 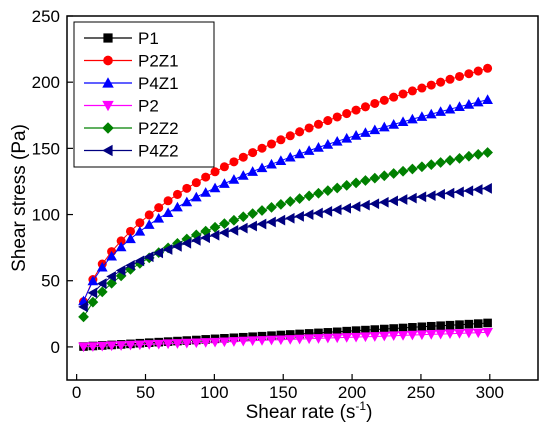 I want to click on legend-marker-p2, so click(x=108, y=106).